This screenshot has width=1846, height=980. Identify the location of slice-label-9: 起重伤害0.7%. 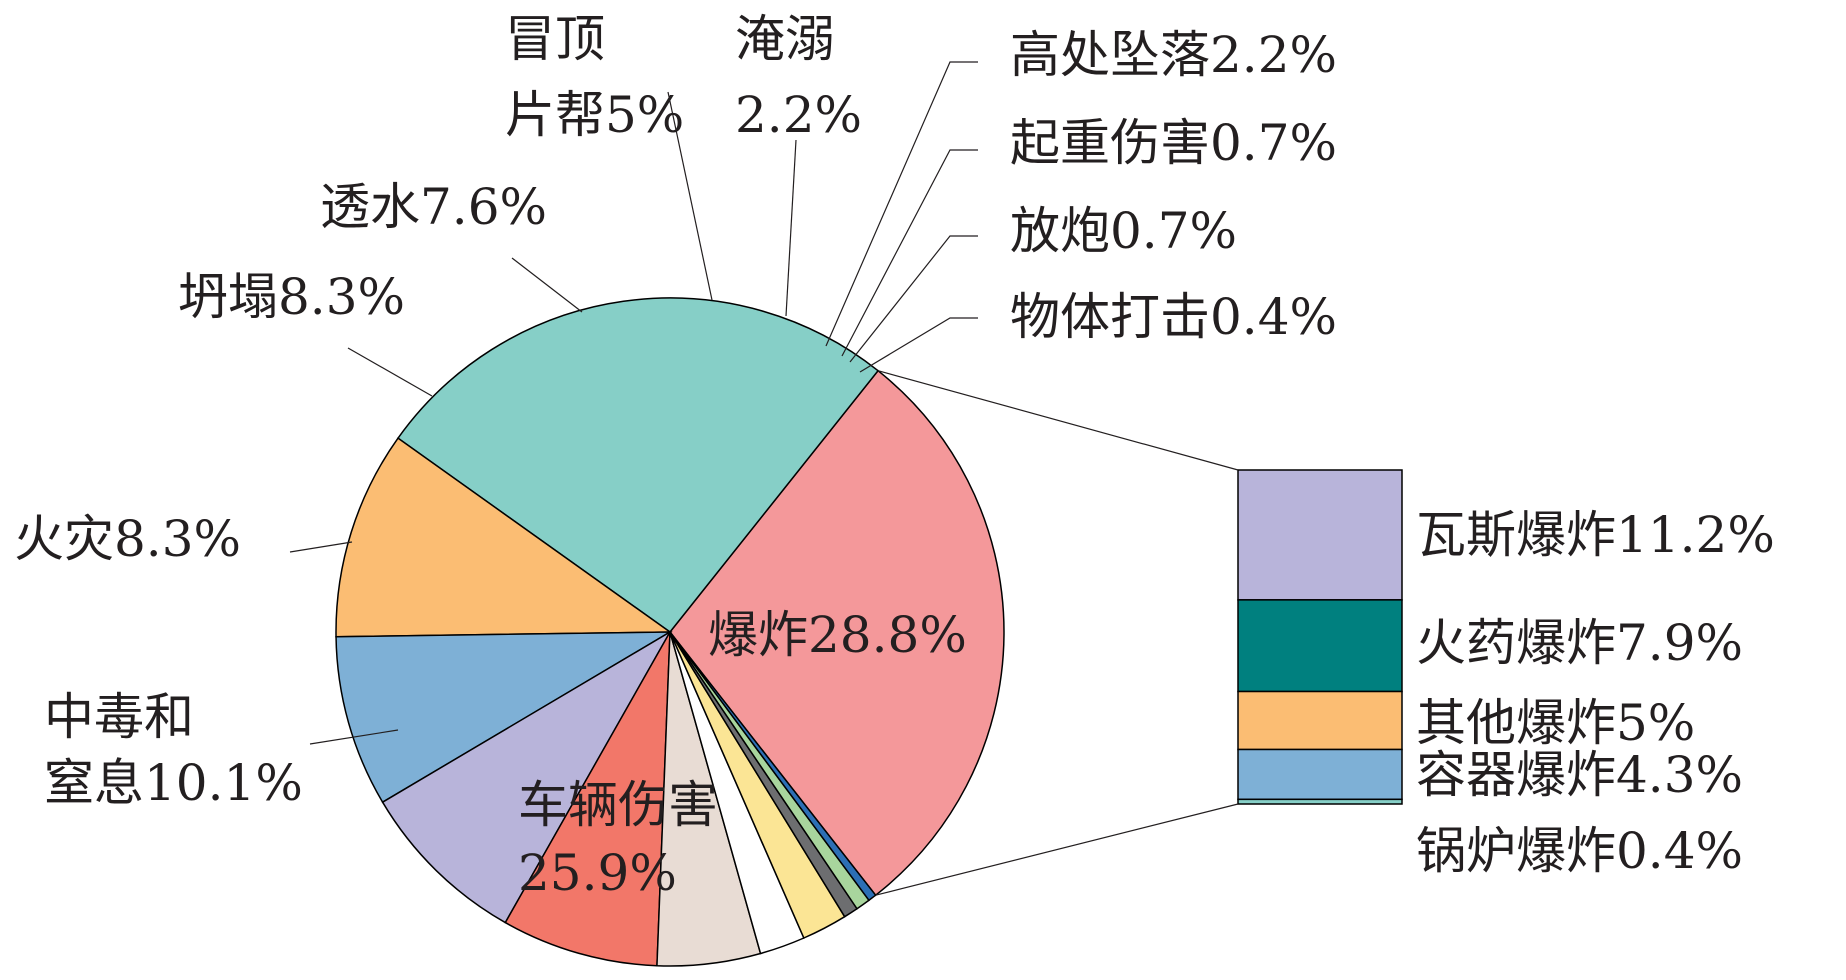
(1173, 143).